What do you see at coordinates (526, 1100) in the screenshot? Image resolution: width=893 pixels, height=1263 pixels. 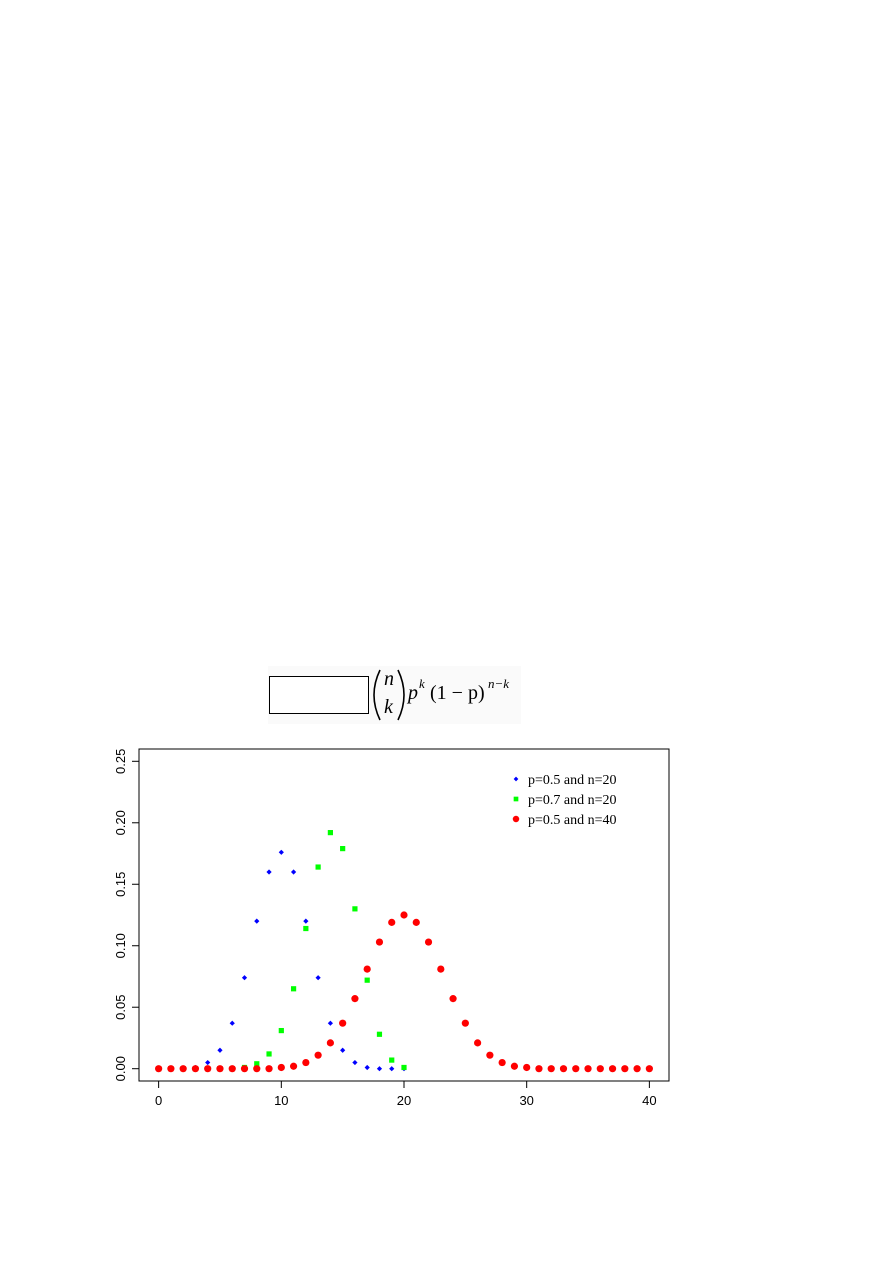 I see `x-tick-label: 30` at bounding box center [526, 1100].